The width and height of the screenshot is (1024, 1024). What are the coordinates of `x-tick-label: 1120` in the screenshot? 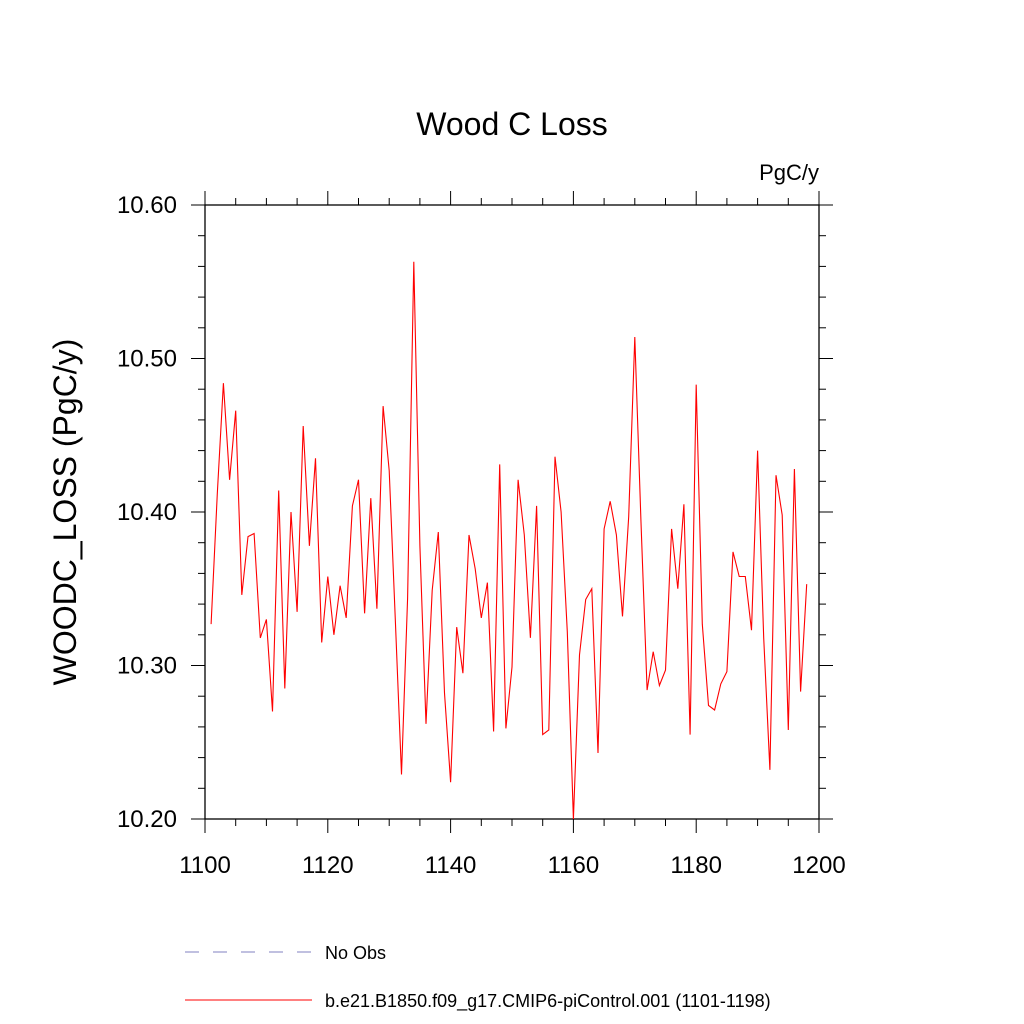 It's located at (328, 865).